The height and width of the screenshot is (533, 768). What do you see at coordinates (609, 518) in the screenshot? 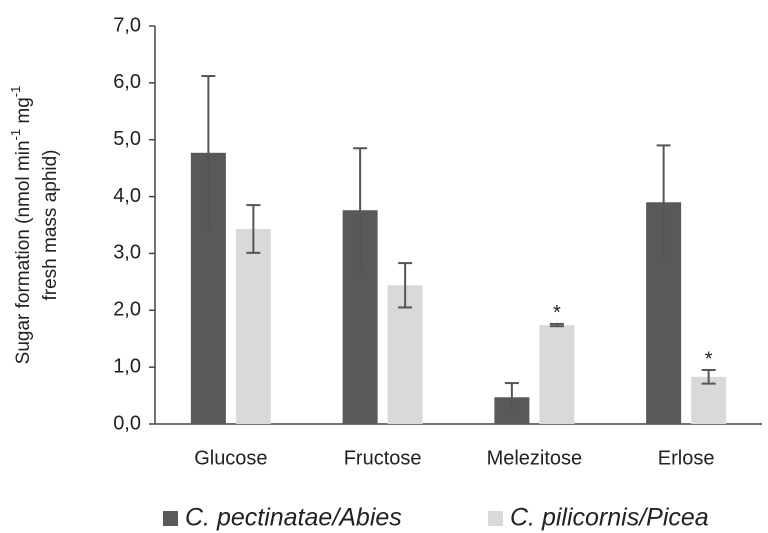
I see `legend-label: C. pilicornis/Picea` at bounding box center [609, 518].